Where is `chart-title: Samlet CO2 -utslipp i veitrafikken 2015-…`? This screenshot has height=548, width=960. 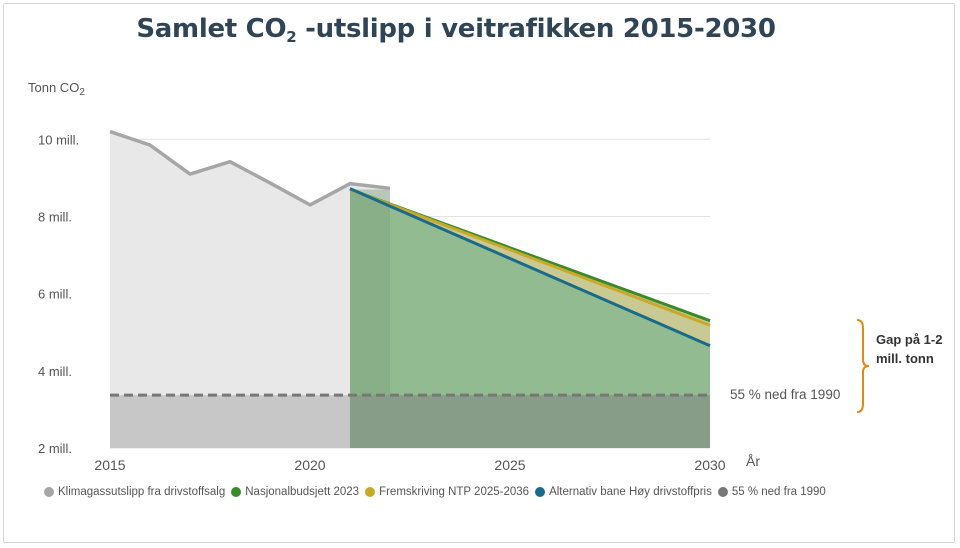
chart-title: Samlet CO2 -utslipp i veitrafikken 2015-… is located at coordinates (456, 30).